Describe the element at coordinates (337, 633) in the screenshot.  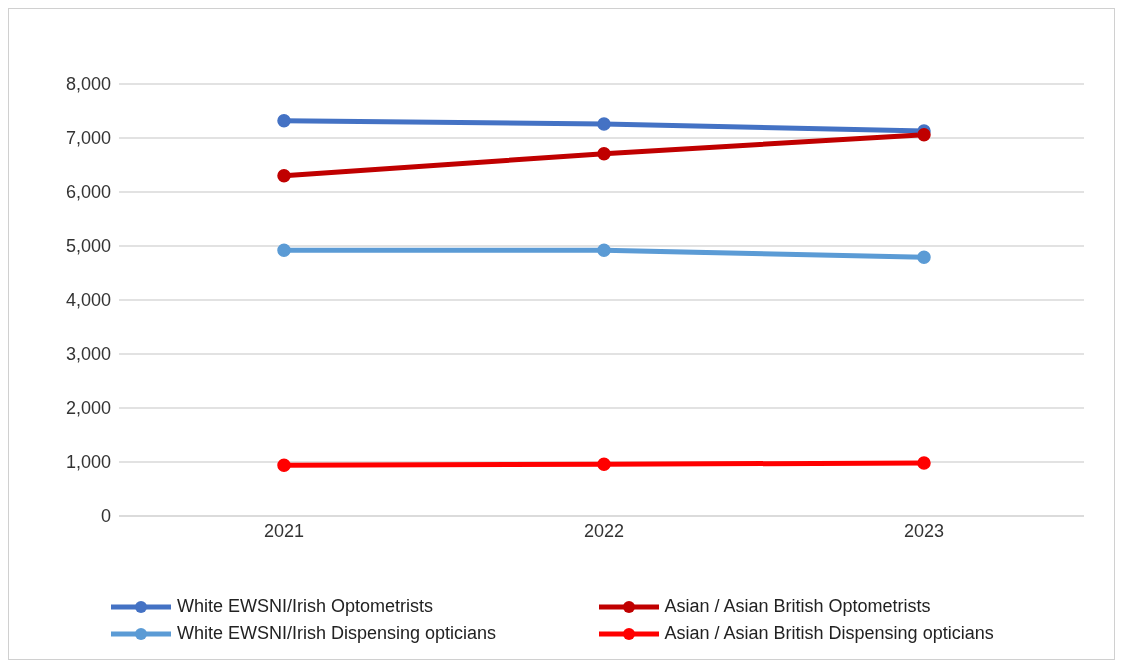
I see `legend-label: White EWSNI/Irish Dispensing opticians` at that location.